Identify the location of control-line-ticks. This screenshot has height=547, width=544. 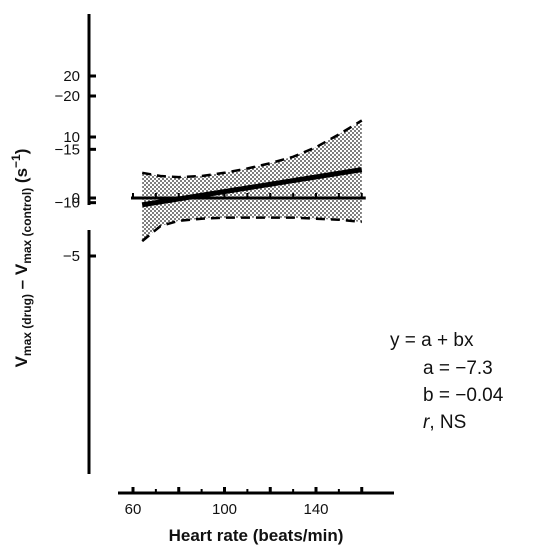
(247, 195).